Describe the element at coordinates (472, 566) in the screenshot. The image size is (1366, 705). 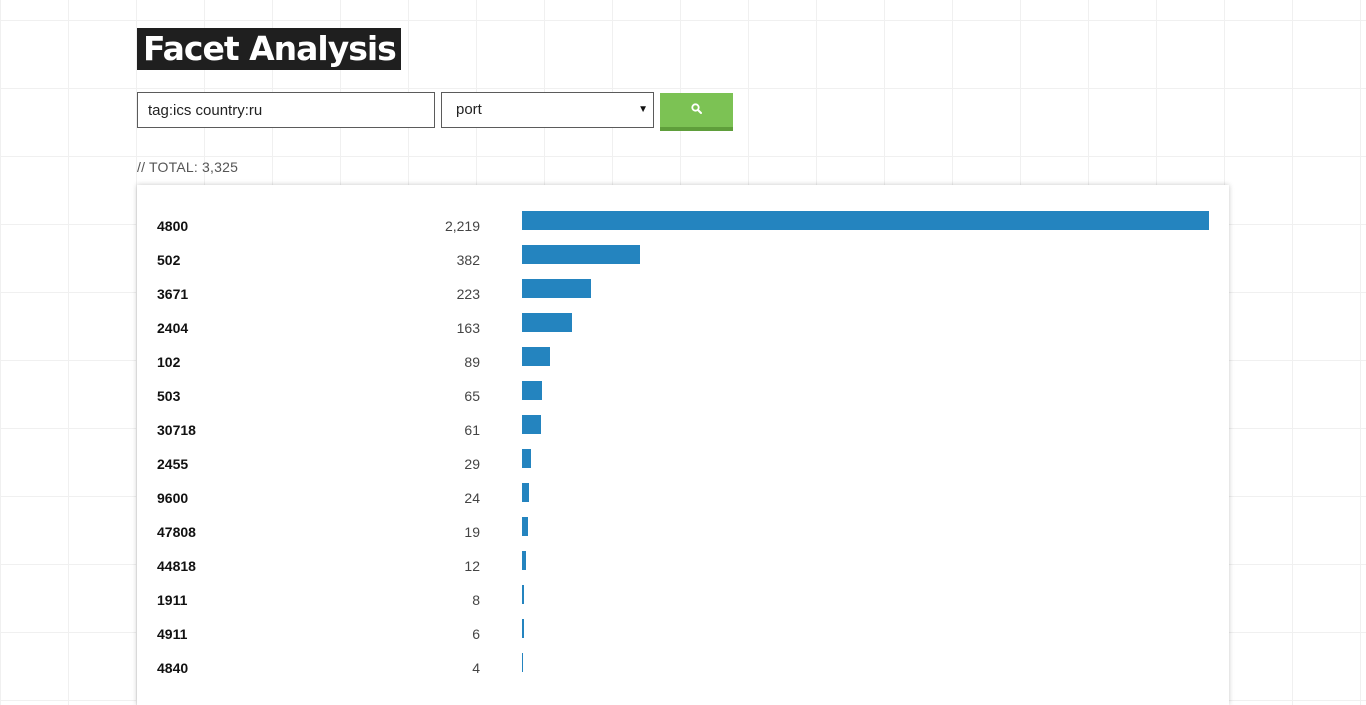
I see `facet-count-label: 12` at that location.